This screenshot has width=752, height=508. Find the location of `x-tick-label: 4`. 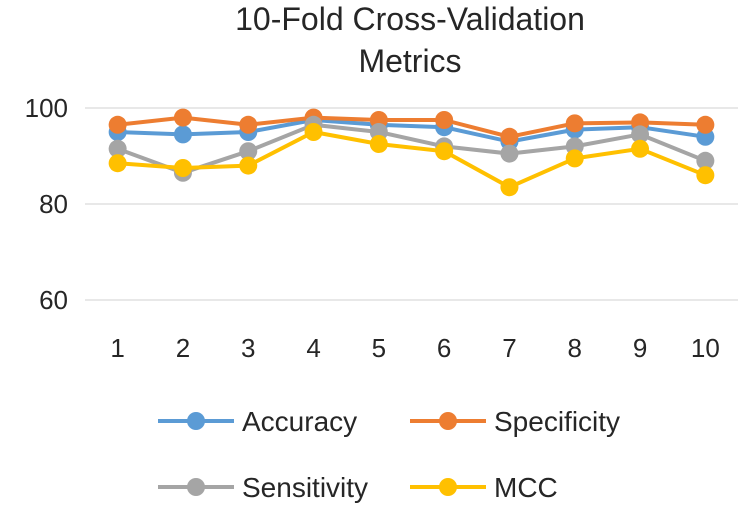

x-tick-label: 4 is located at coordinates (313, 348).